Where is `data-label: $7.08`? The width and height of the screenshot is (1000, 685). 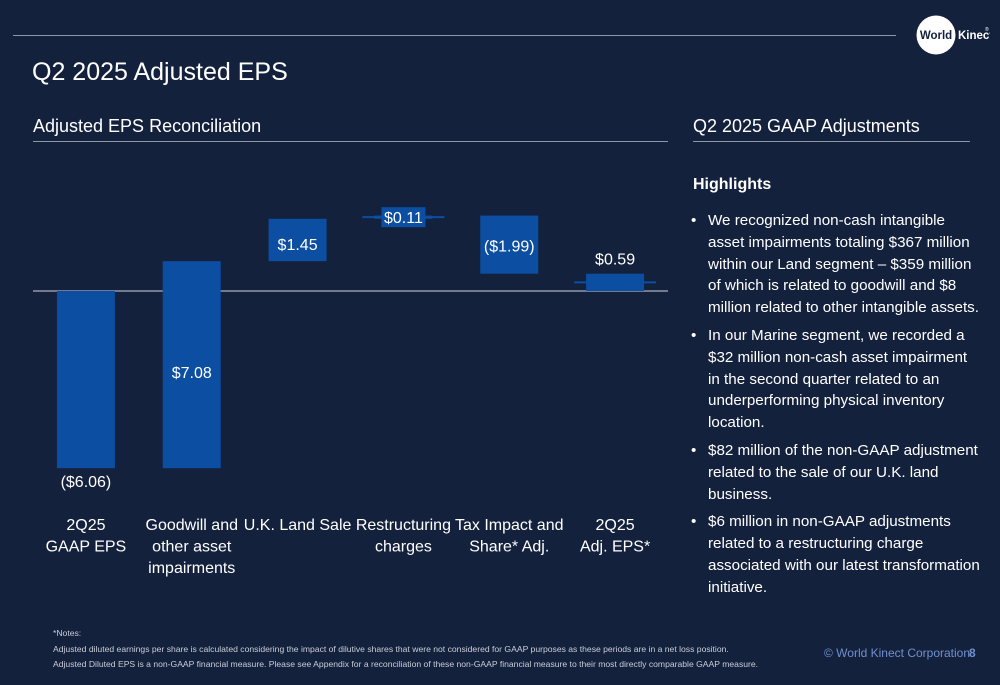 data-label: $7.08 is located at coordinates (192, 373).